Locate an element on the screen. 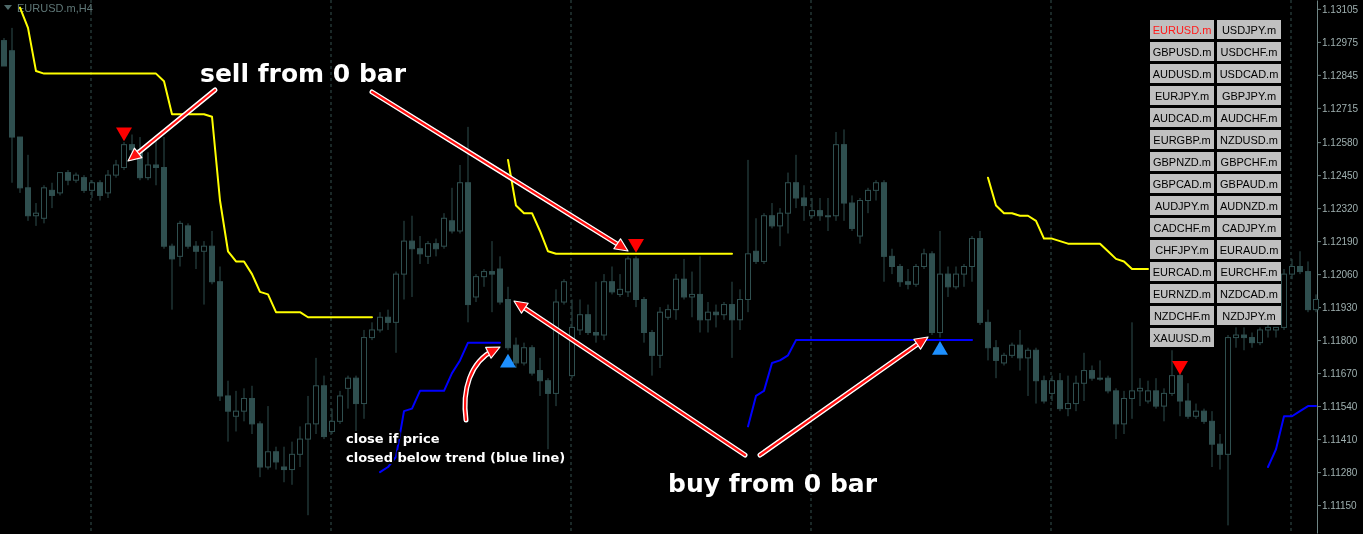  y-tick-label: 1.12715 is located at coordinates (1340, 108).